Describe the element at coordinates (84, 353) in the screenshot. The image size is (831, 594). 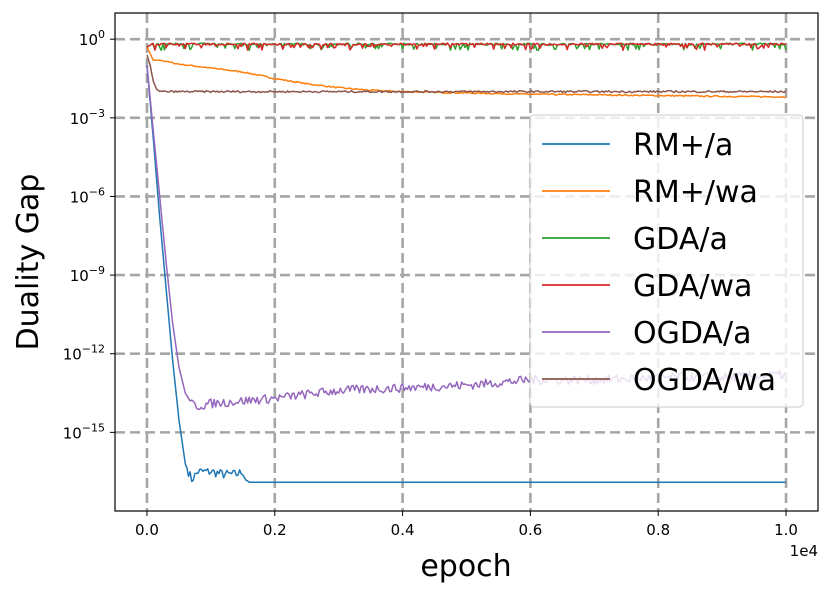
I see `y-tick-label: 10⁻¹²` at that location.